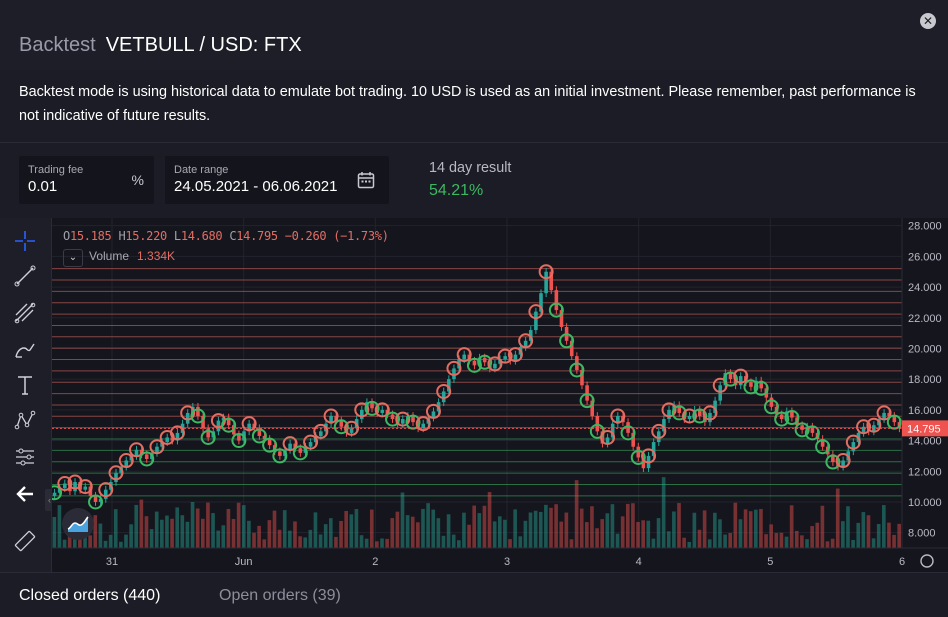 The width and height of the screenshot is (948, 617). What do you see at coordinates (73, 258) in the screenshot?
I see `chevron-down-icon: ⌄` at bounding box center [73, 258].